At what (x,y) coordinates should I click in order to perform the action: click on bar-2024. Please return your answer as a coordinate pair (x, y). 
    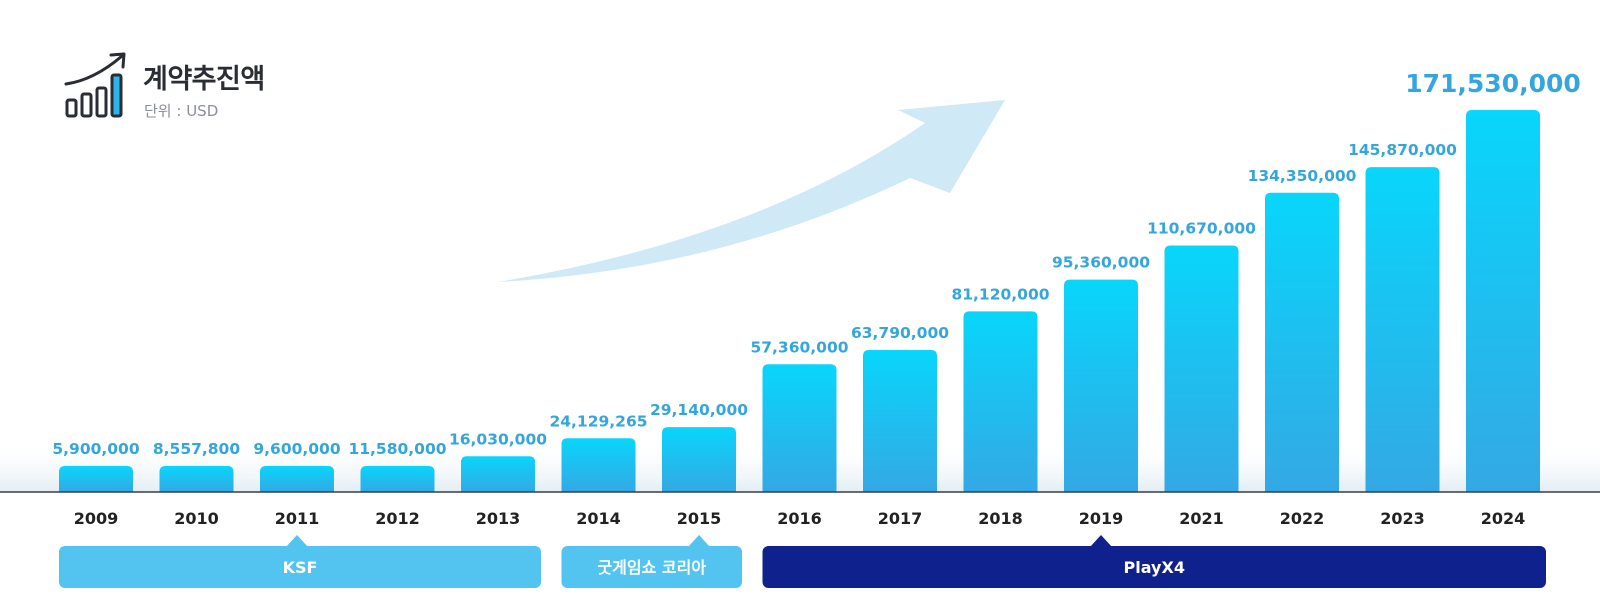
    Looking at the image, I should click on (1503, 301).